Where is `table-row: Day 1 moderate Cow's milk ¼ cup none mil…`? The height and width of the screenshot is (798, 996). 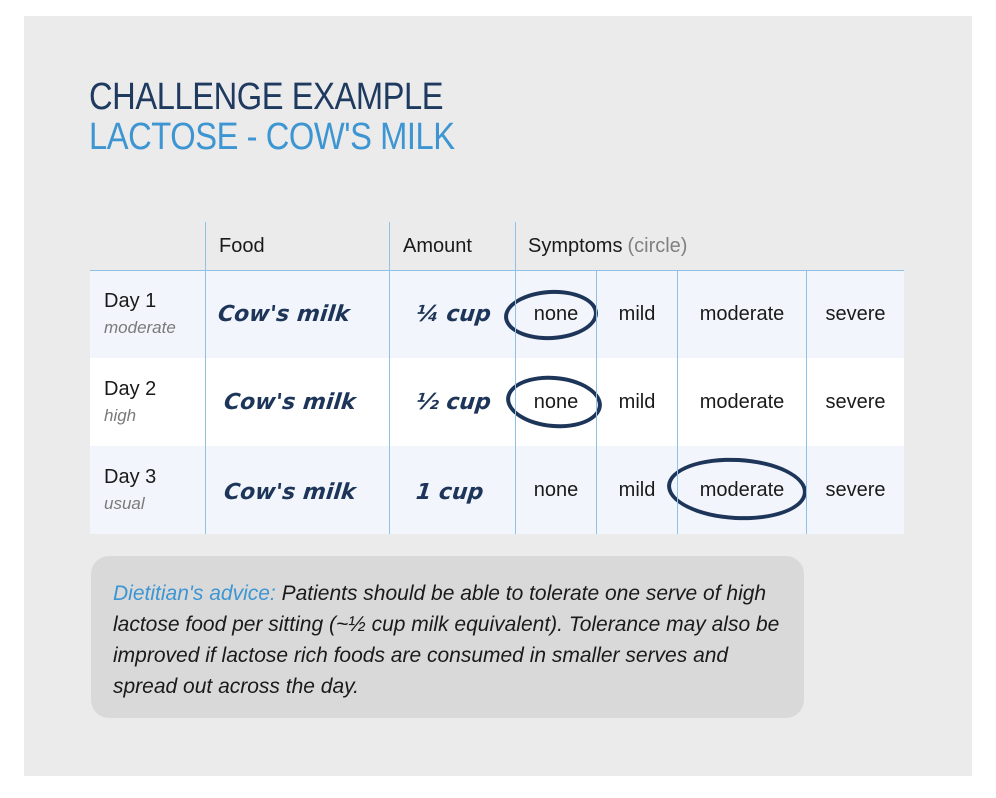 table-row: Day 1 moderate Cow's milk ¼ cup none mil… is located at coordinates (497, 314).